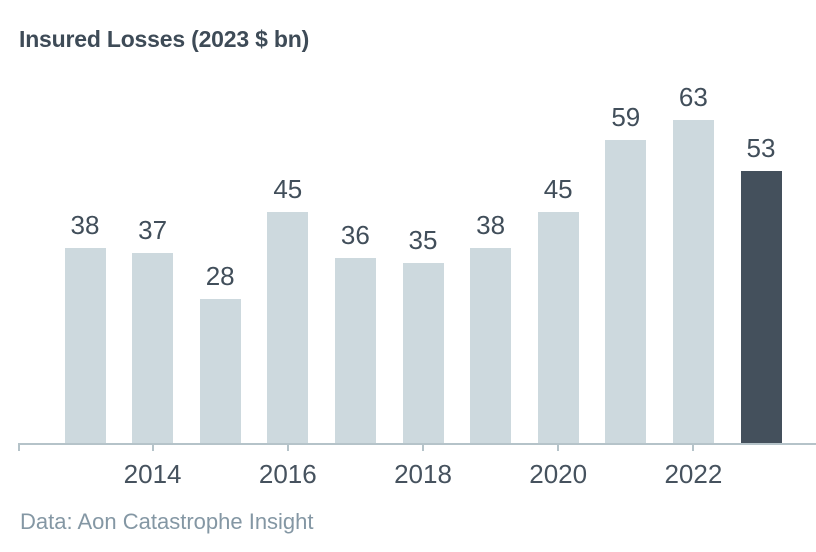  Describe the element at coordinates (693, 97) in the screenshot. I see `bar-value-label: 63` at that location.